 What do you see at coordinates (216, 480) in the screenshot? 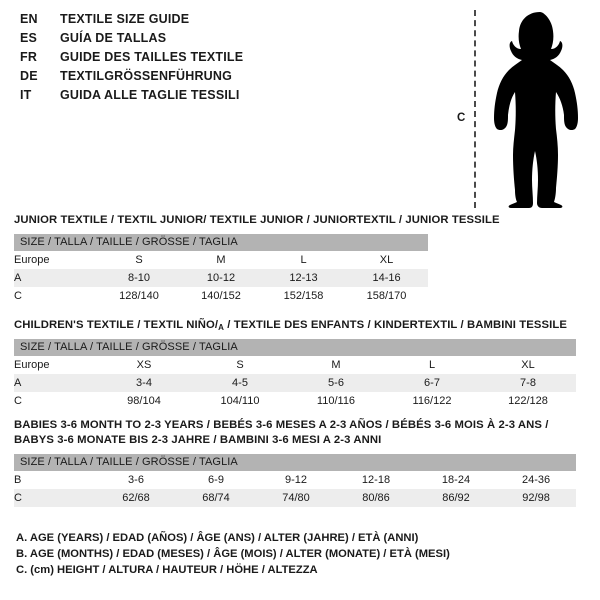
I see `cell-value: 6-9` at bounding box center [216, 480].